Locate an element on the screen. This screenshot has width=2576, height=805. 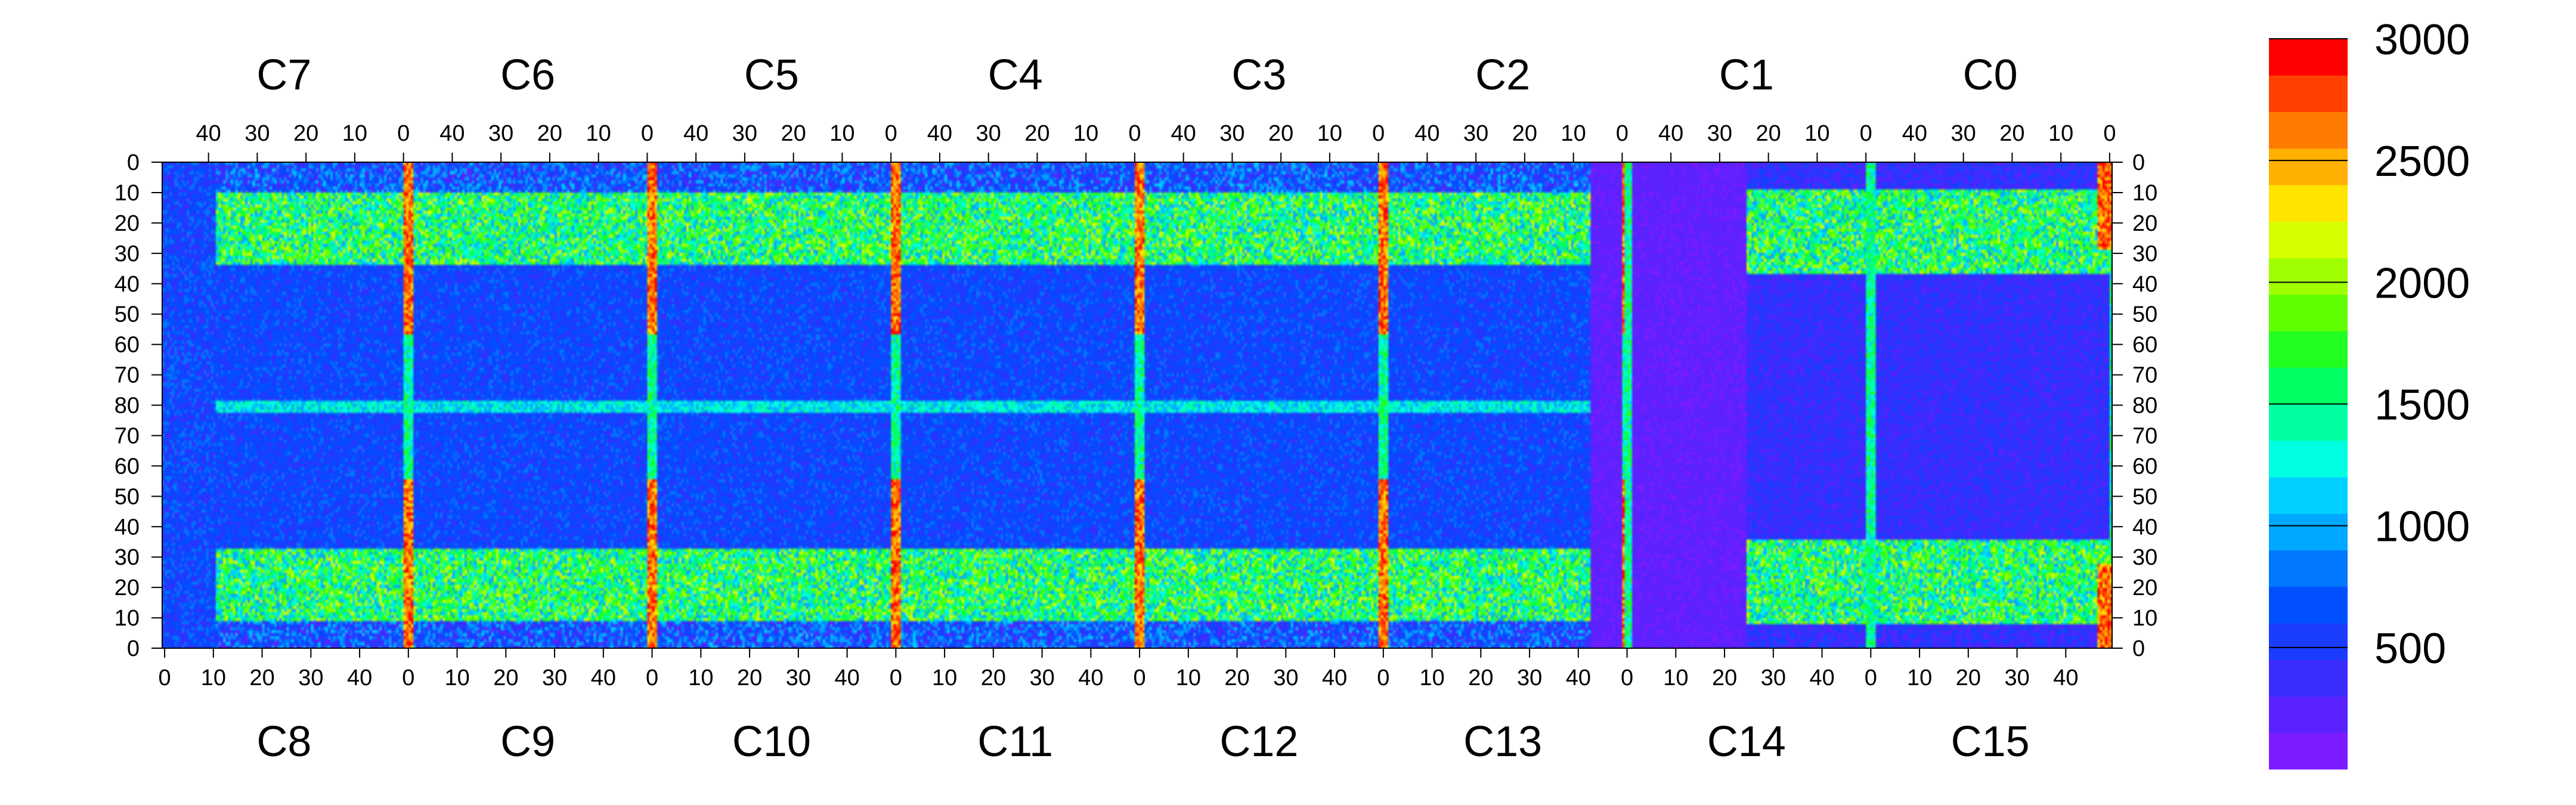
y-right-tick-label: 10 is located at coordinates (2144, 618).